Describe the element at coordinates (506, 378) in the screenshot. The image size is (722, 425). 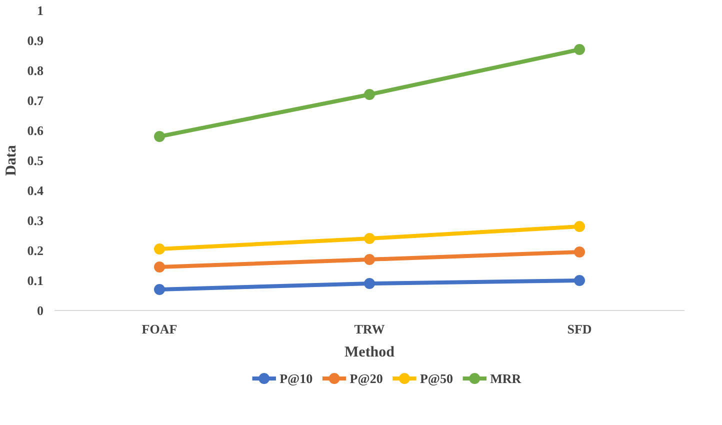
I see `legend-label: MRR` at that location.